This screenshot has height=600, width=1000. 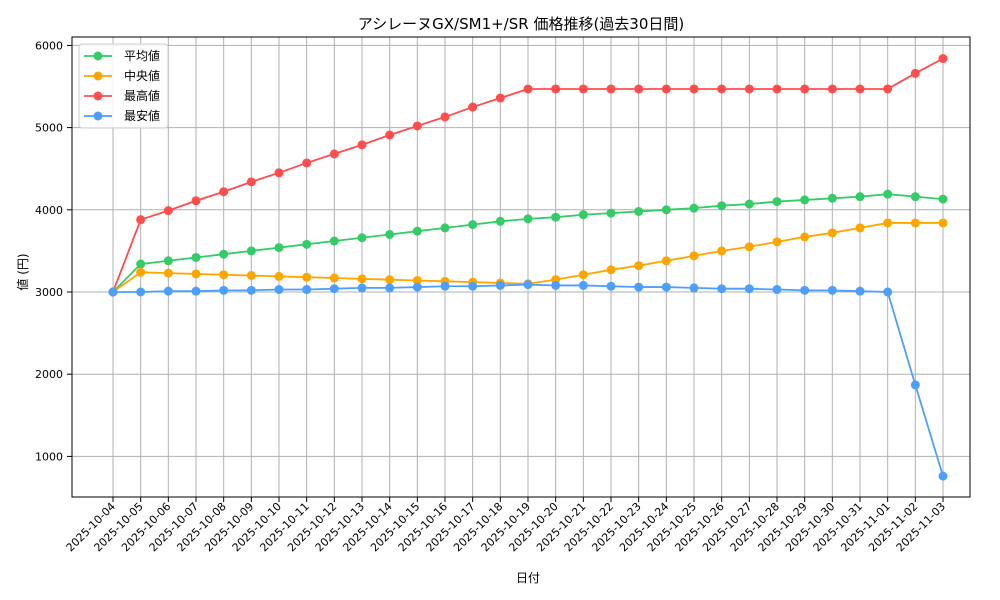 What do you see at coordinates (528, 257) in the screenshot?
I see `series-line` at bounding box center [528, 257].